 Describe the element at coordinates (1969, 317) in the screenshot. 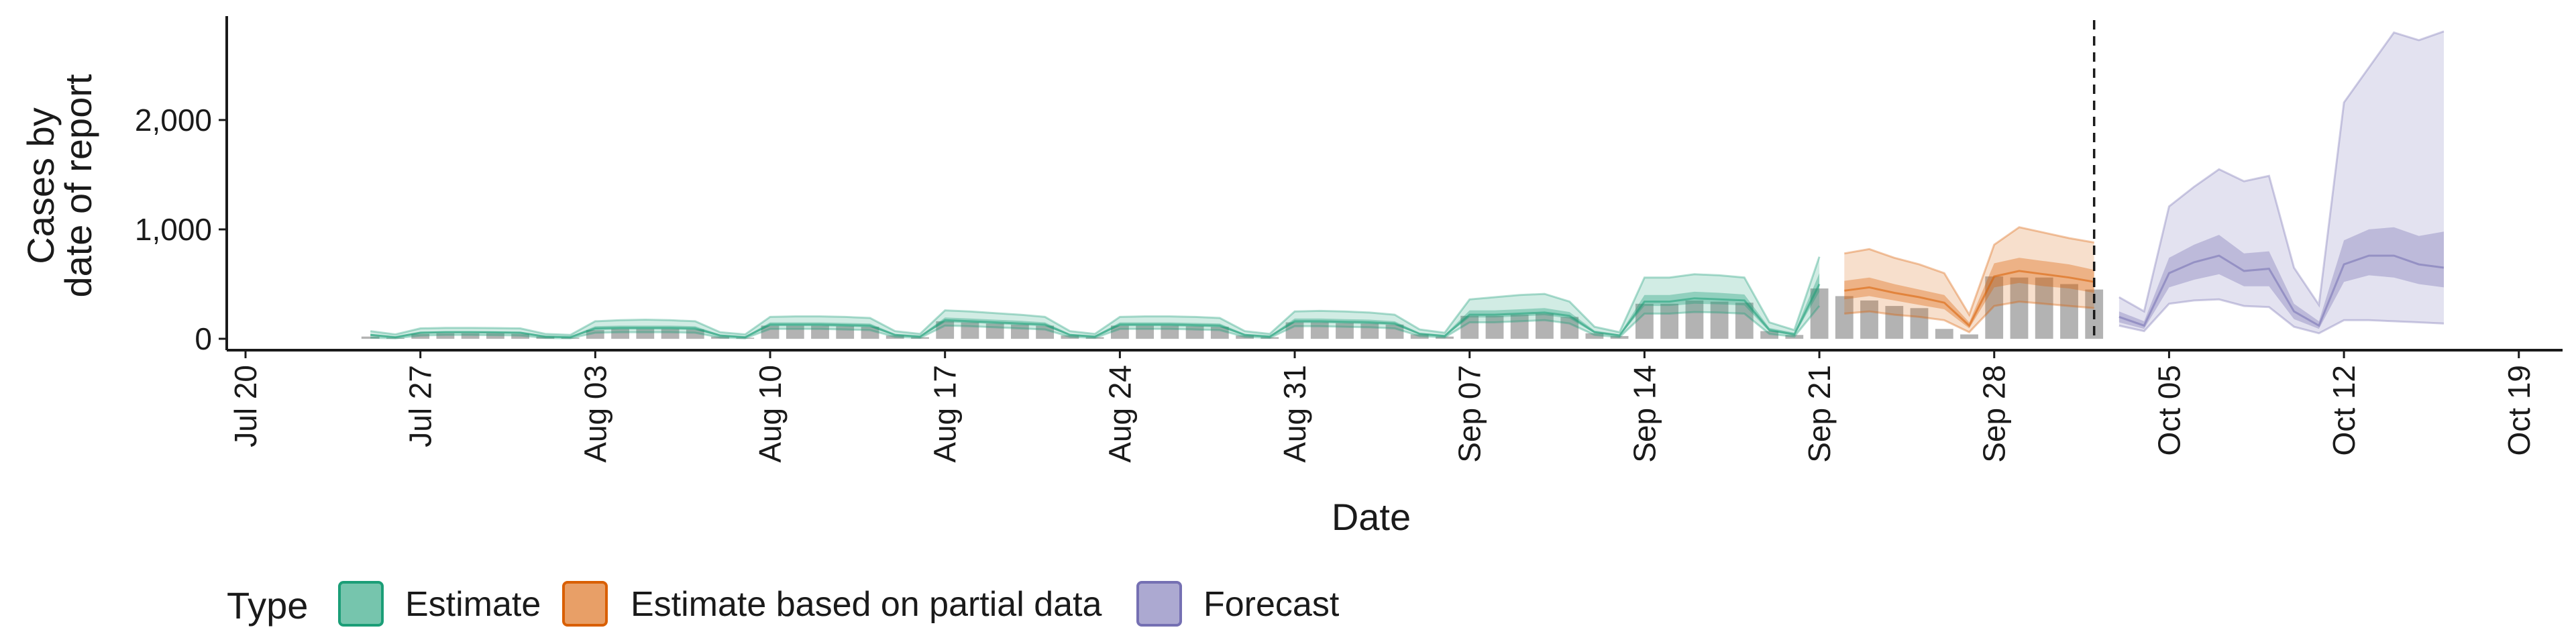

I see `lower-edge-estimate-based-on-partial-data` at that location.